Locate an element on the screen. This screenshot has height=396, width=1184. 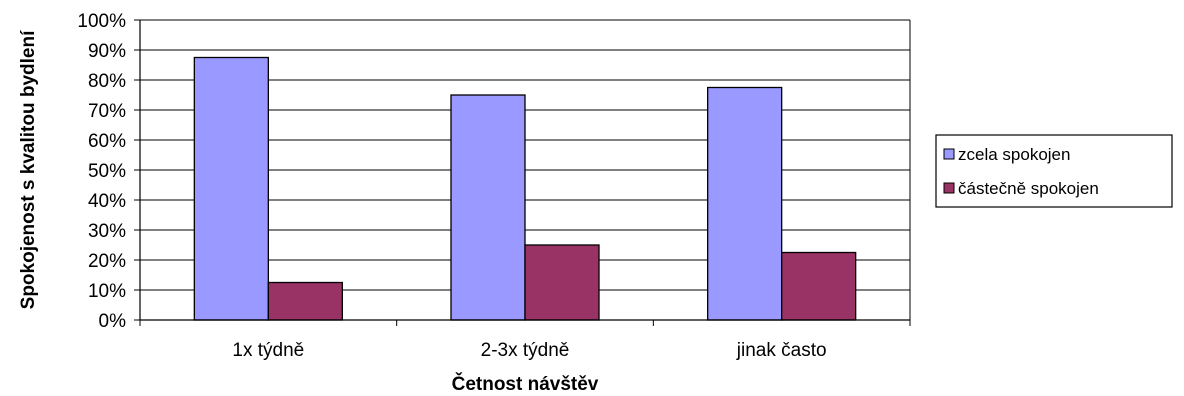
legend-label: zcela spokojen is located at coordinates (1014, 154).